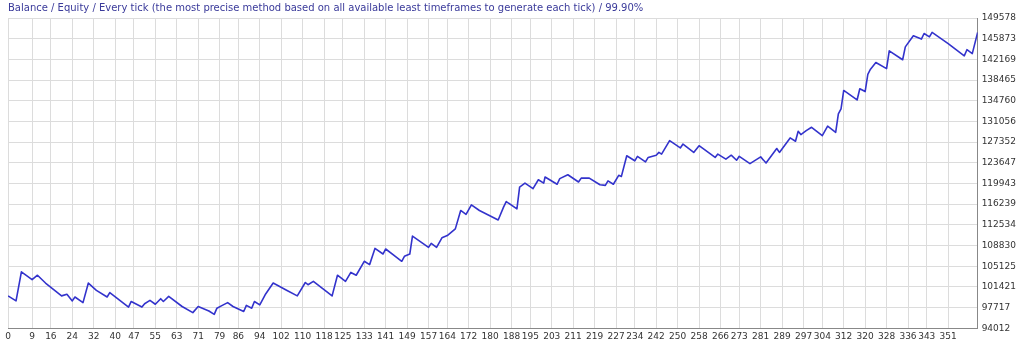 The width and height of the screenshot is (1024, 349). Describe the element at coordinates (364, 335) in the screenshot. I see `x-tick-label: 133` at that location.